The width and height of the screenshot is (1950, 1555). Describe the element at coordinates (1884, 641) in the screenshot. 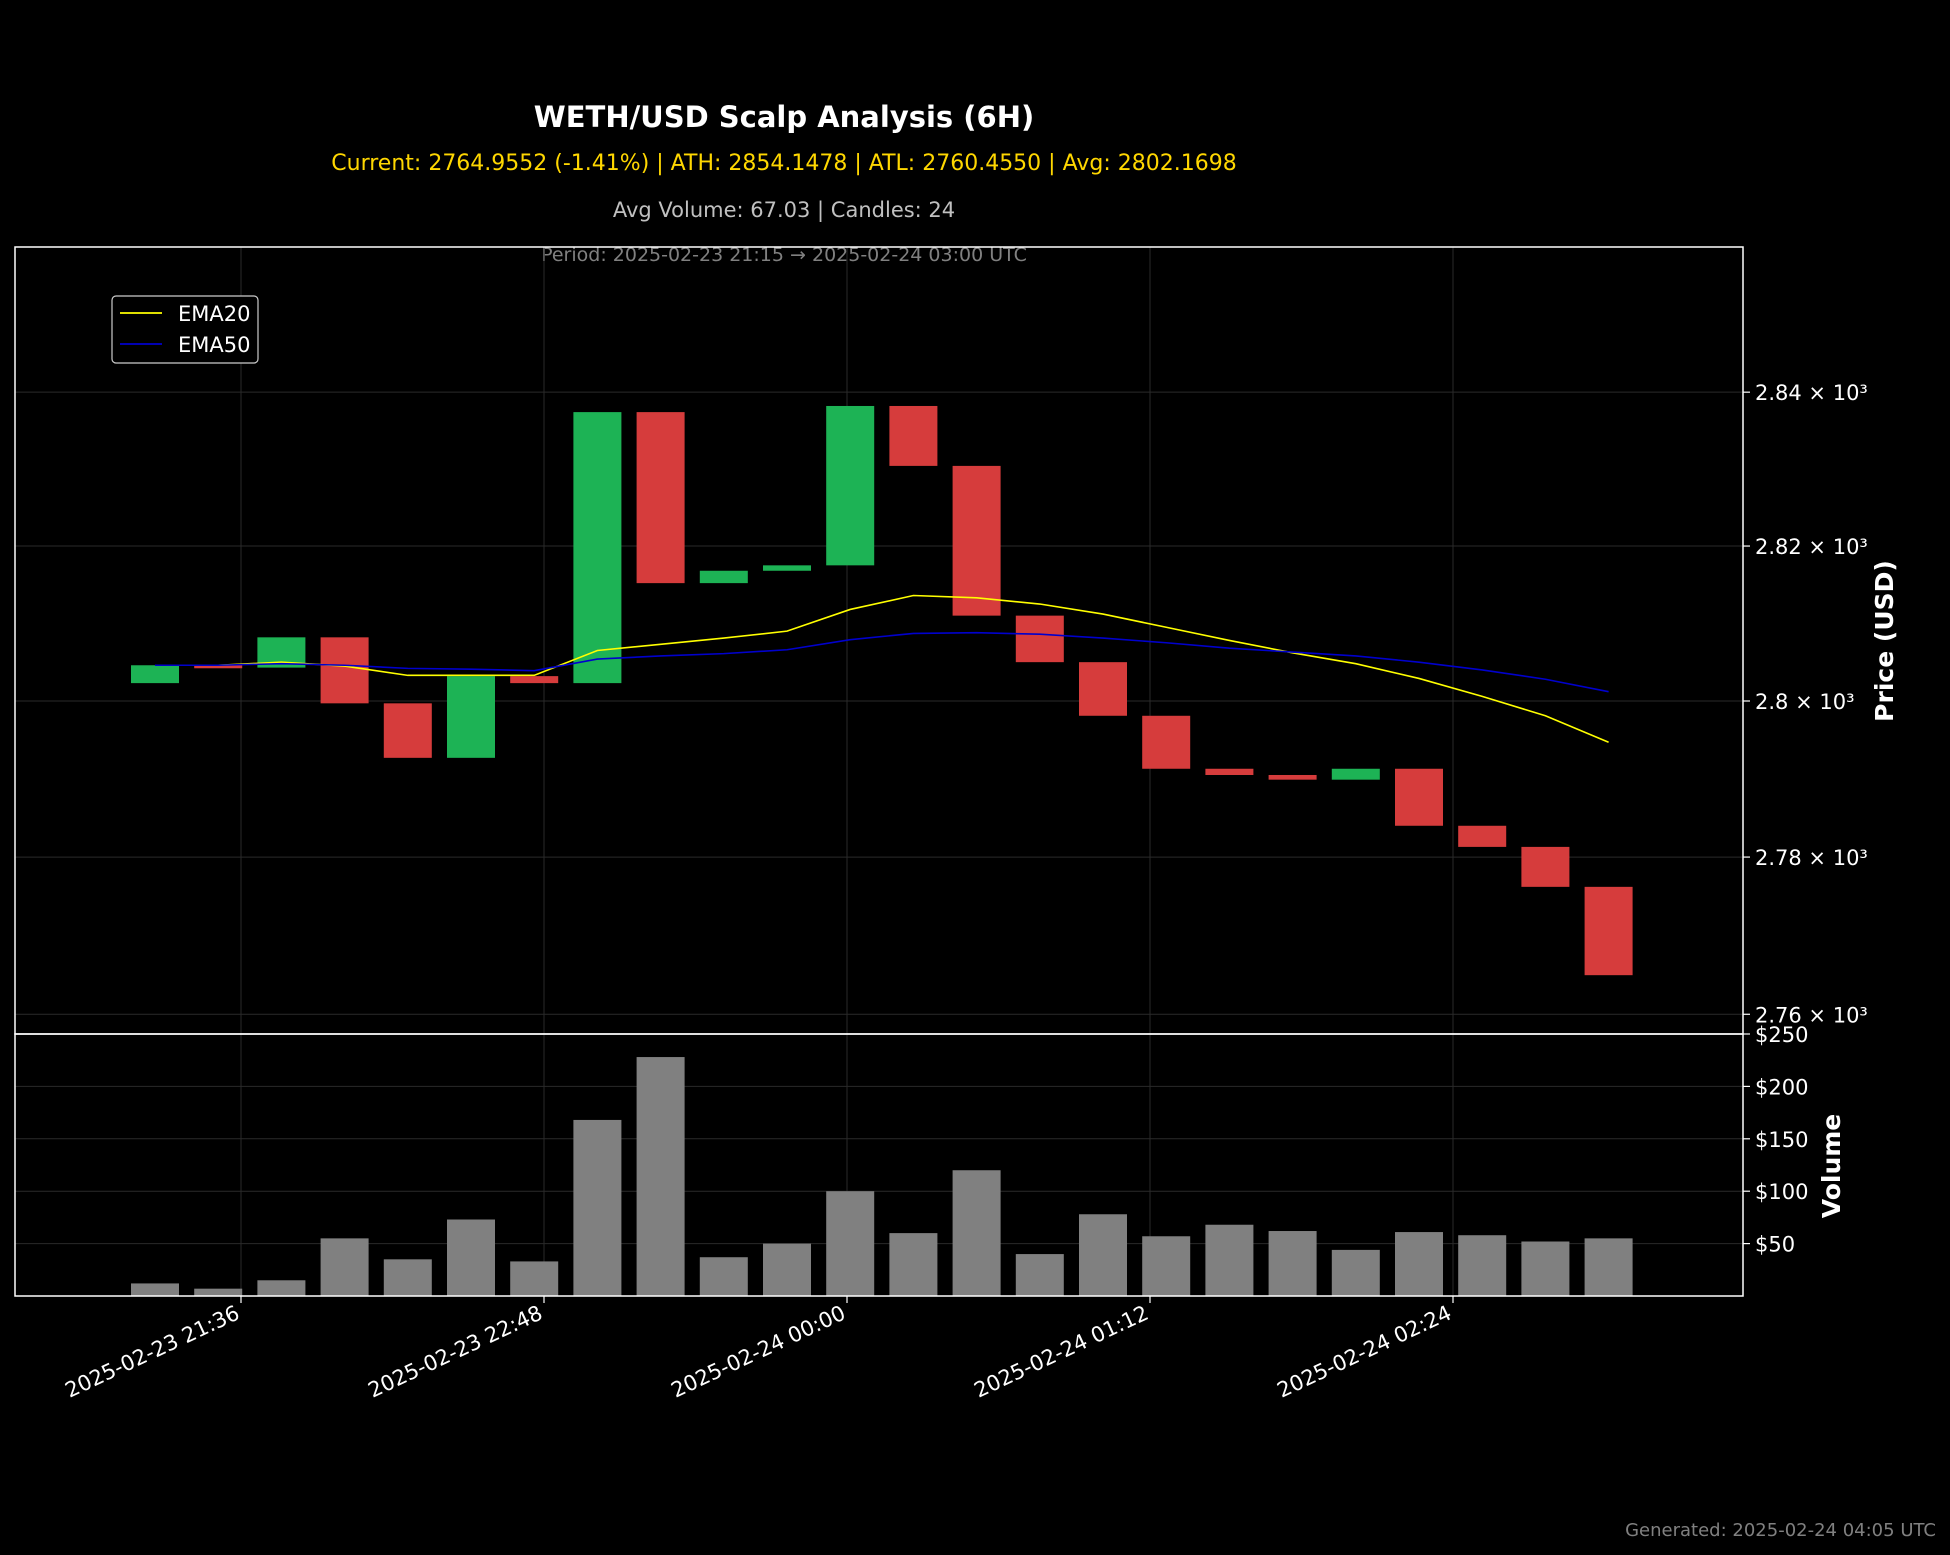

I see `price-axis-title: Price (USD)` at that location.